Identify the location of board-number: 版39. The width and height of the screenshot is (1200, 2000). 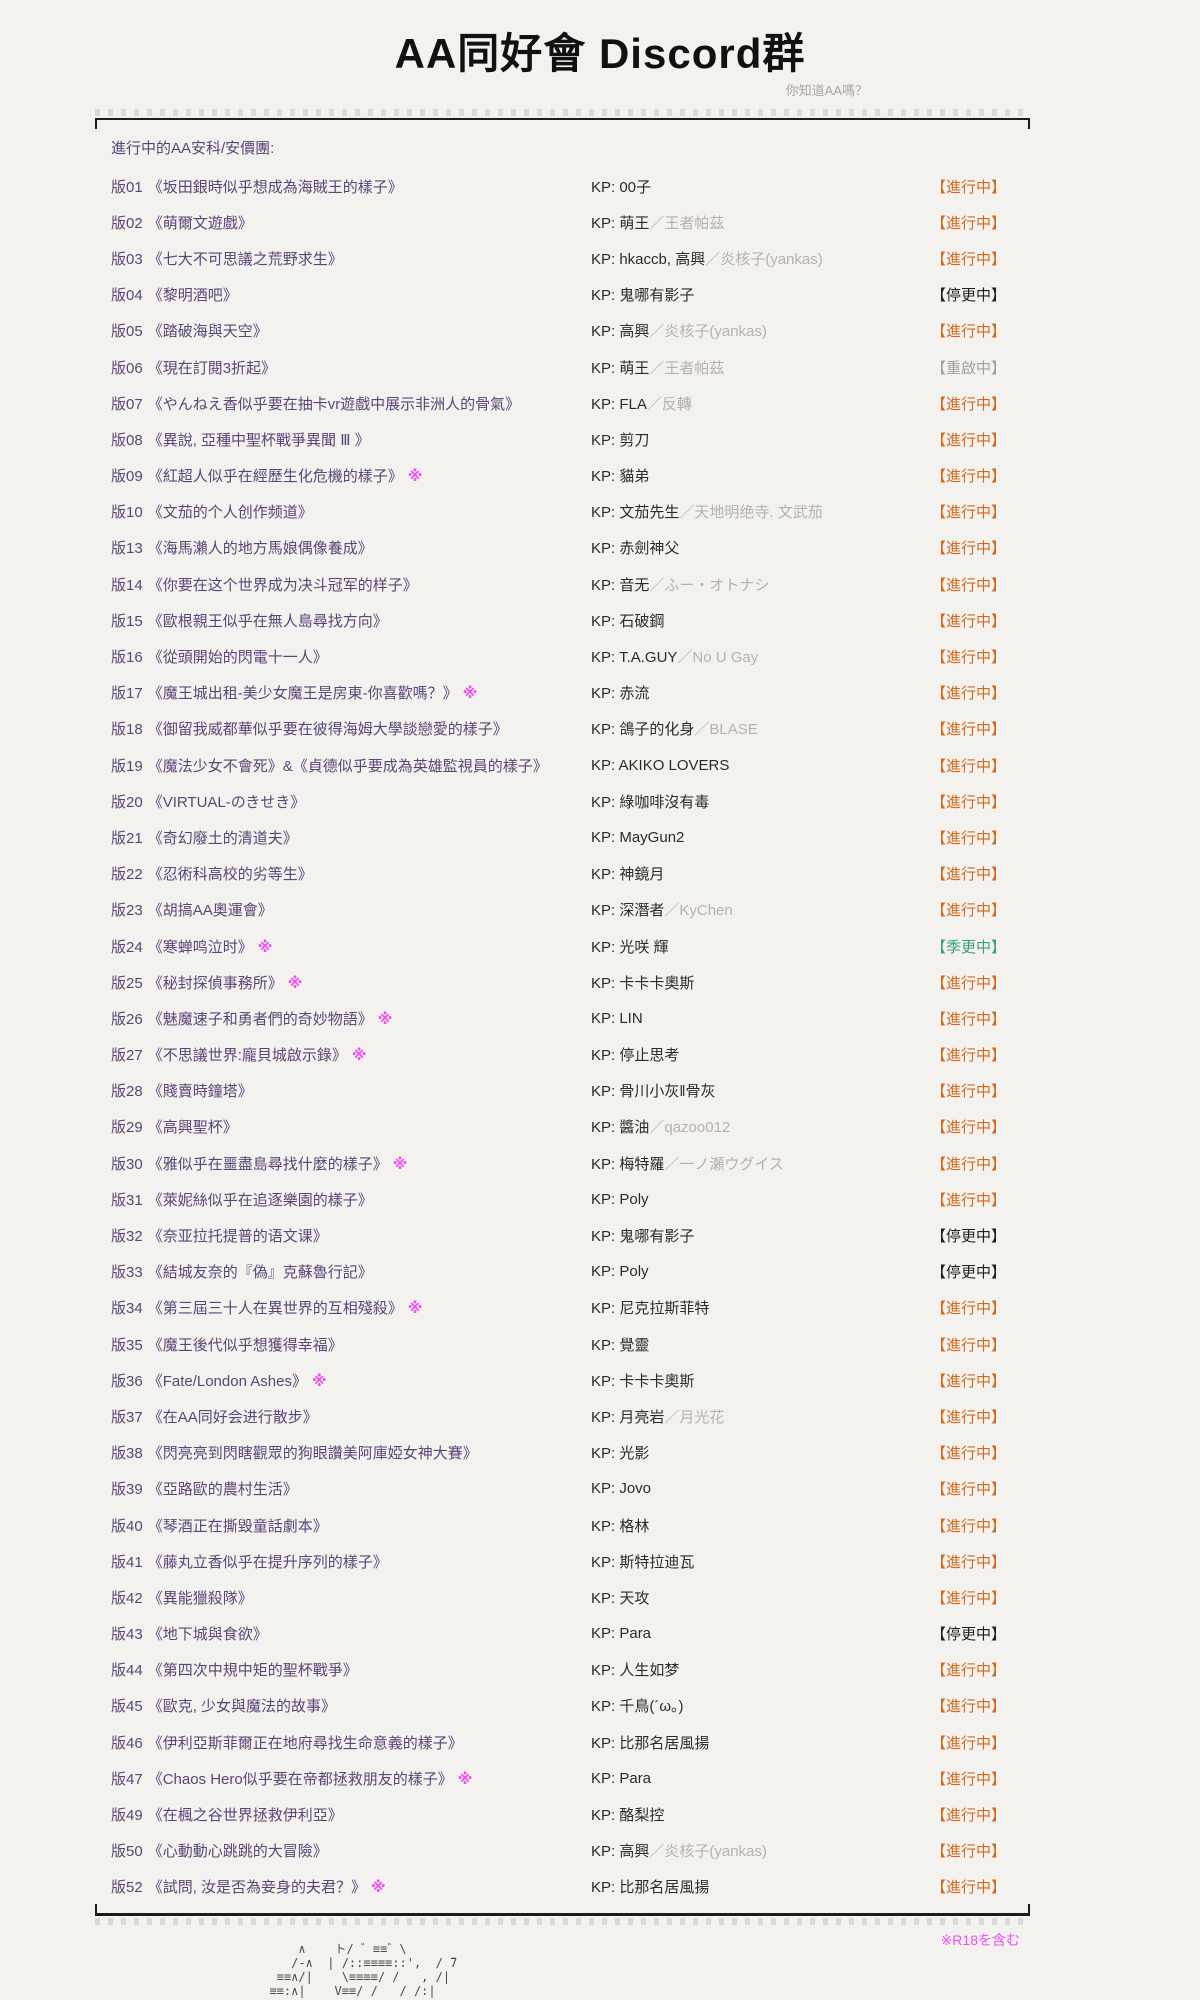
(127, 1490).